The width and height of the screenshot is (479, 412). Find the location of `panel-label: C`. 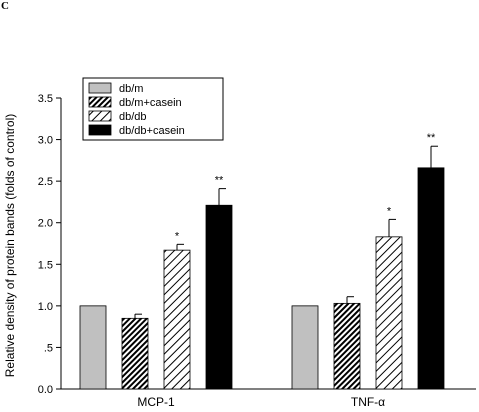

panel-label: C is located at coordinates (5, 6).